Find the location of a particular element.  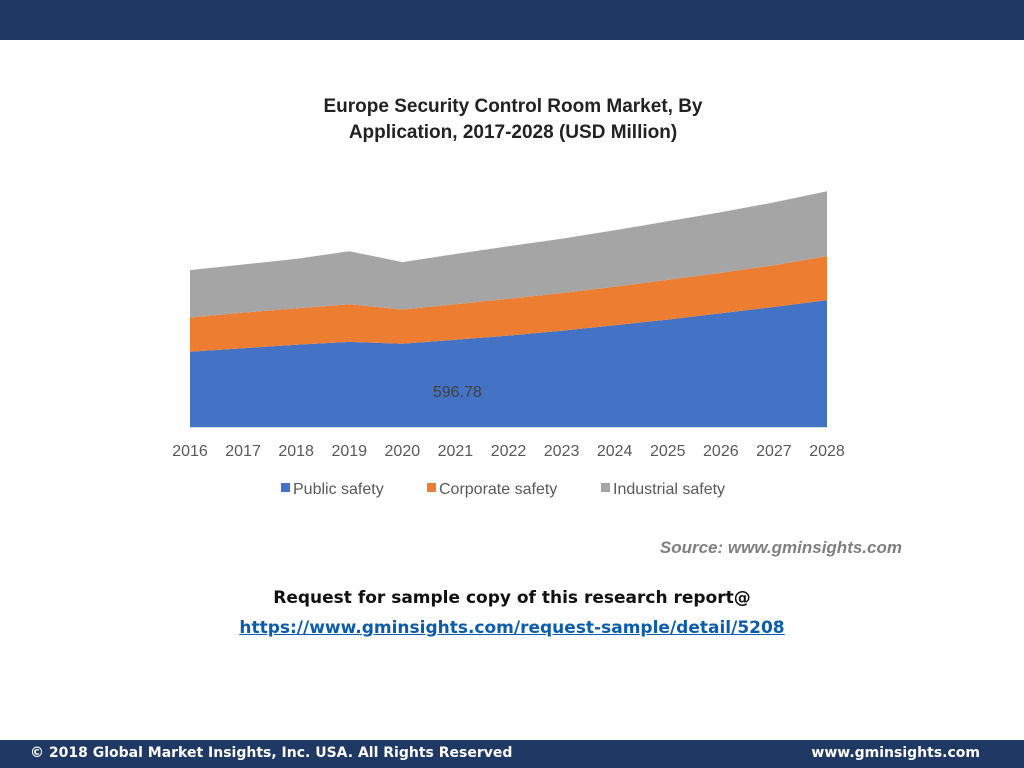

top-banner is located at coordinates (512, 20).